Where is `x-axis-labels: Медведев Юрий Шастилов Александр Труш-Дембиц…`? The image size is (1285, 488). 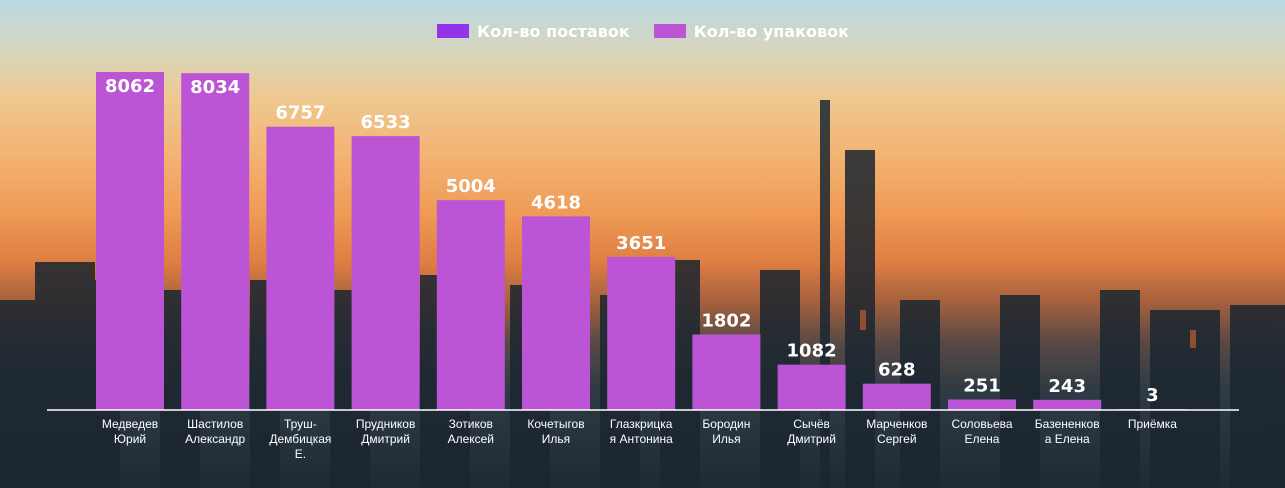 x-axis-labels: Медведев Юрий Шастилов Александр Труш-Дембиц… is located at coordinates (639, 439).